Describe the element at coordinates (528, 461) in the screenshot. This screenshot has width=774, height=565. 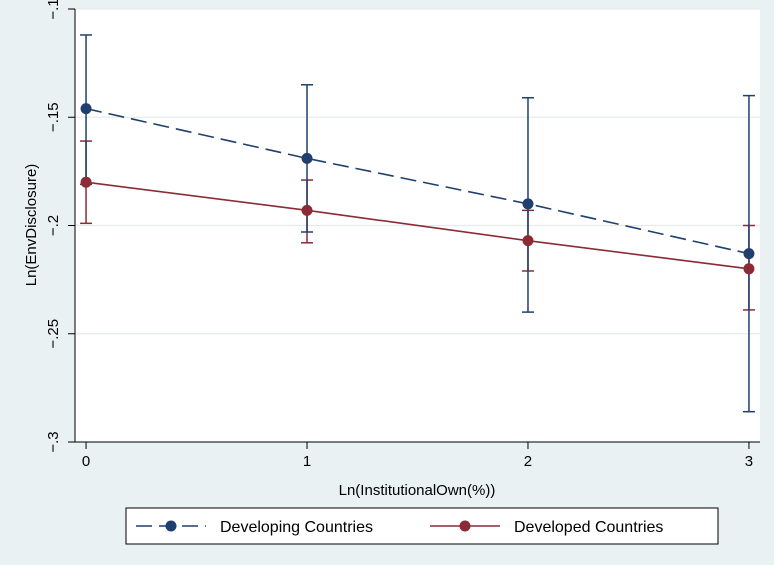
I see `x-tick-label: 2` at that location.